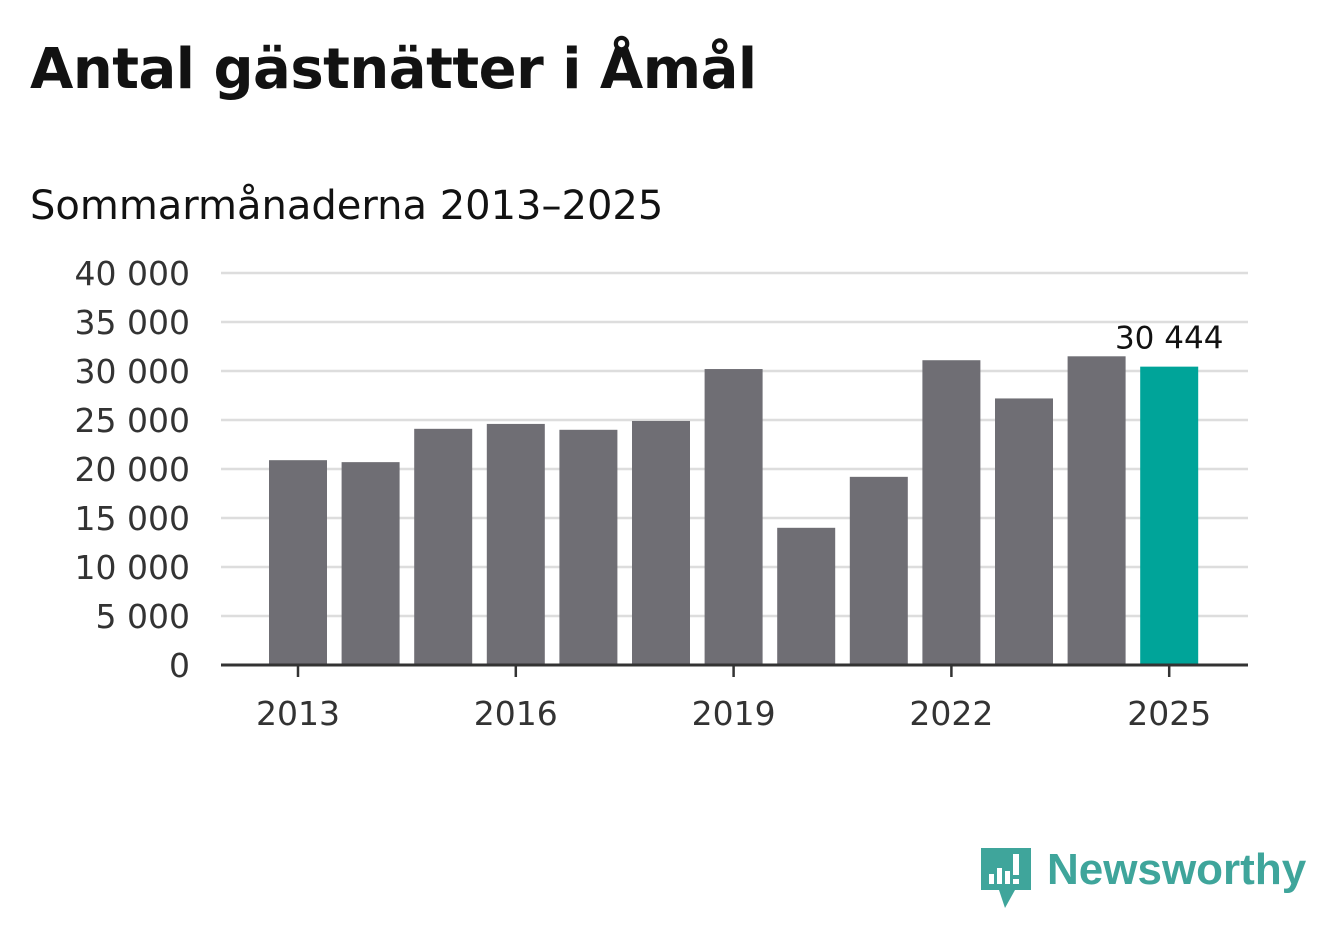  Describe the element at coordinates (1177, 869) in the screenshot. I see `brand-name: Newsworthy` at that location.